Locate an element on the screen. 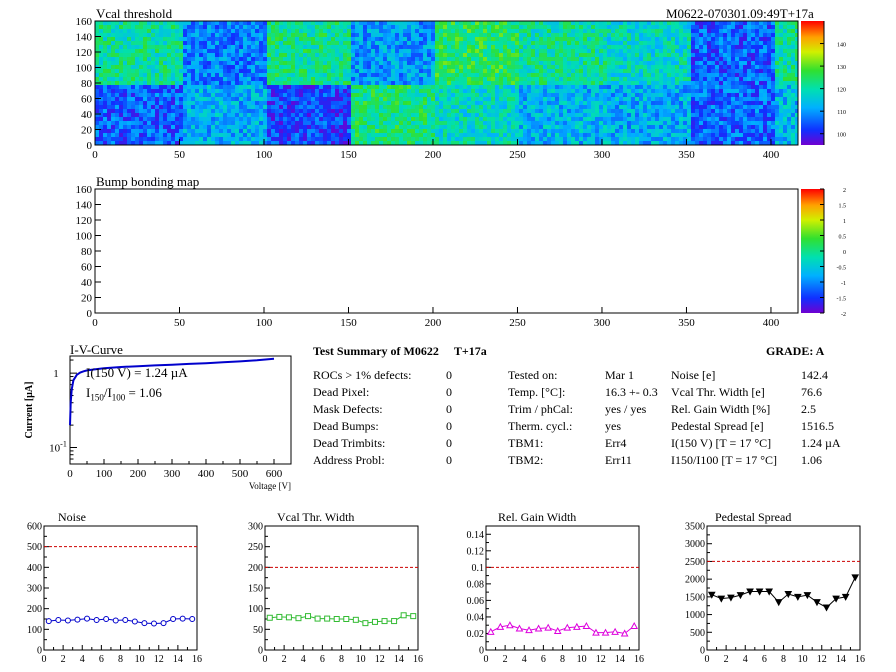 The height and width of the screenshot is (672, 896). rel-gain-width-x-tick-label: 4 is located at coordinates (524, 659).